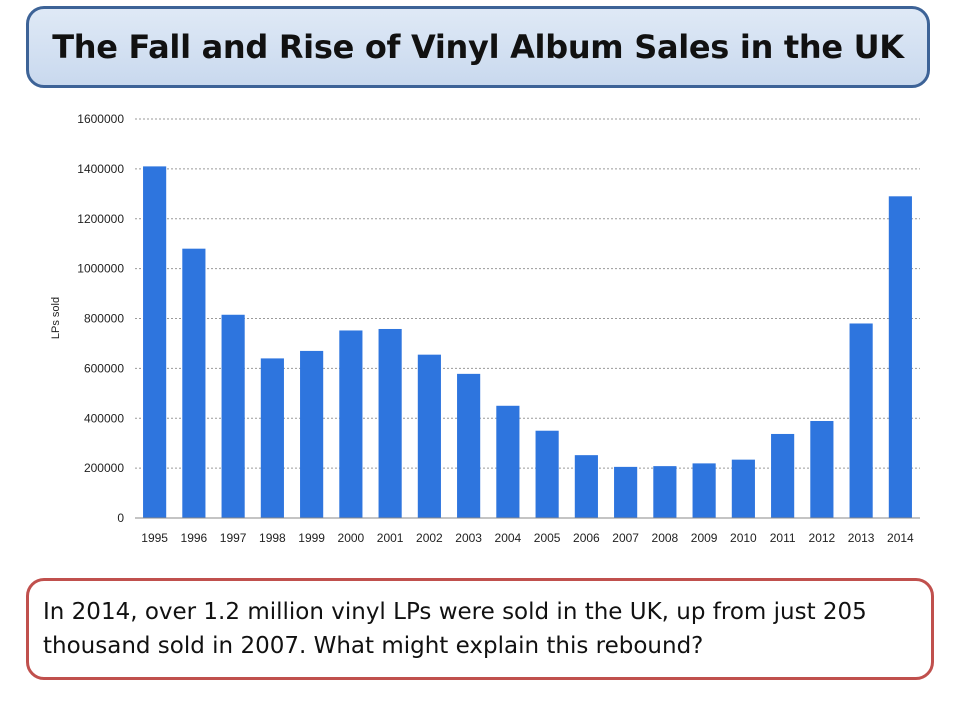 The height and width of the screenshot is (720, 960). I want to click on x-tick-label: 2004, so click(508, 538).